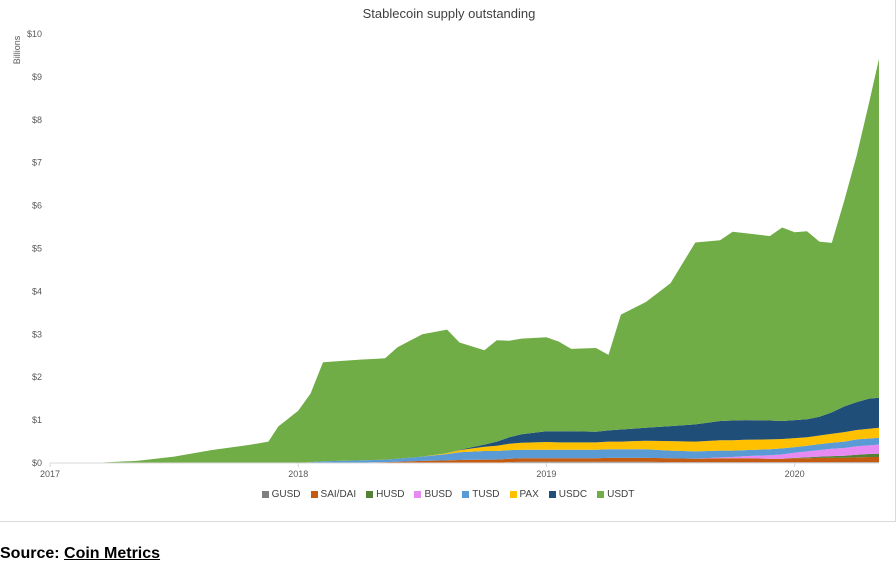  I want to click on legend-label: USDT, so click(621, 494).